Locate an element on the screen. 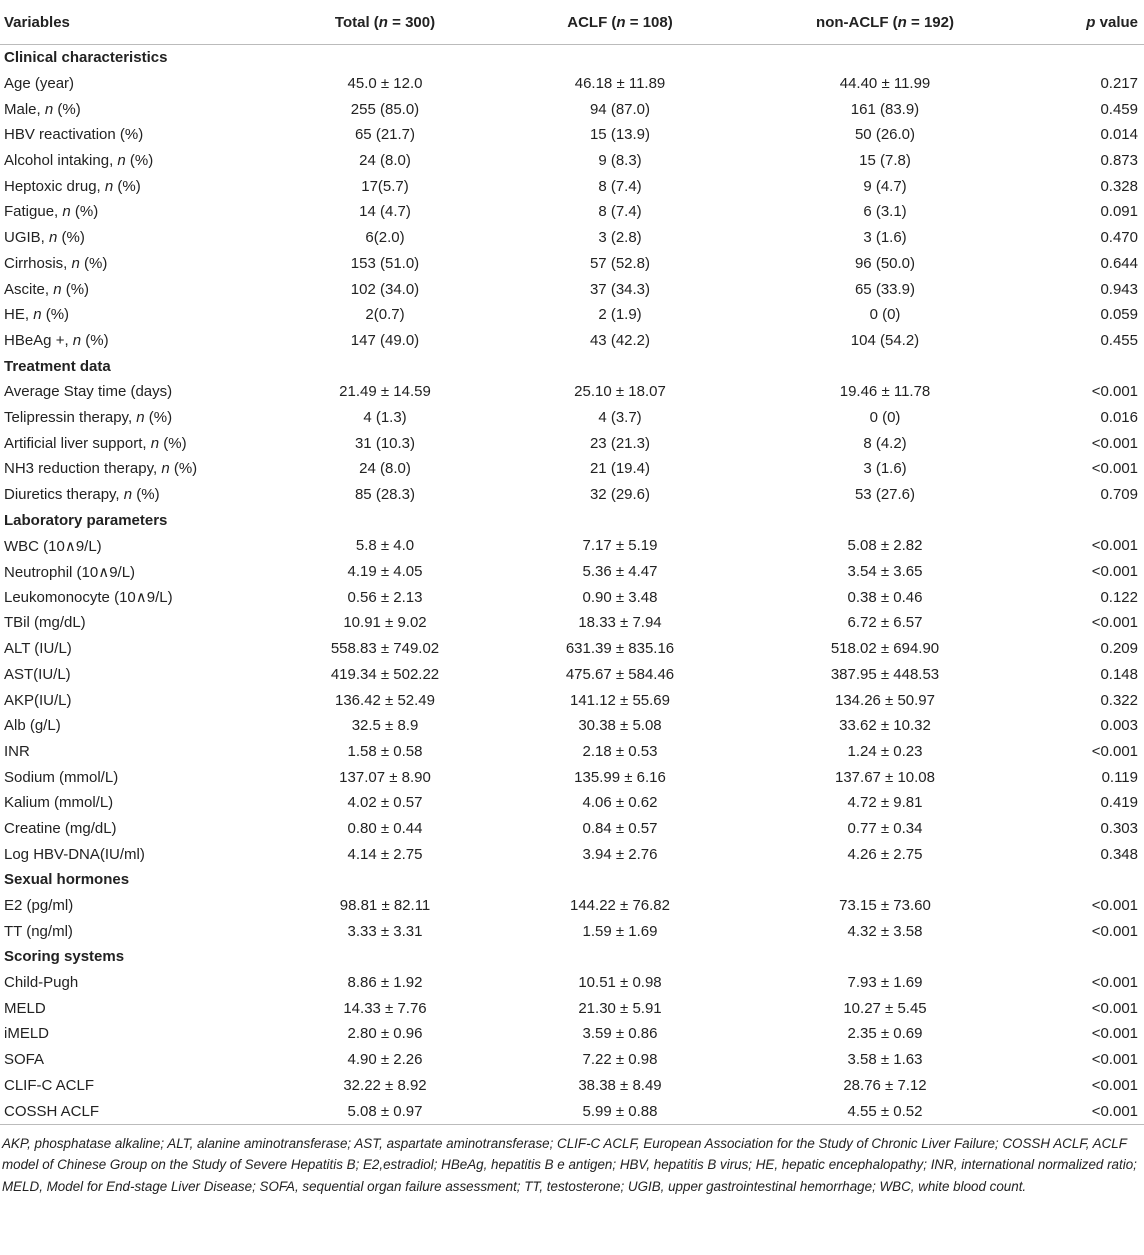  value-cell: 44.40 ± 11.99 is located at coordinates (885, 84).